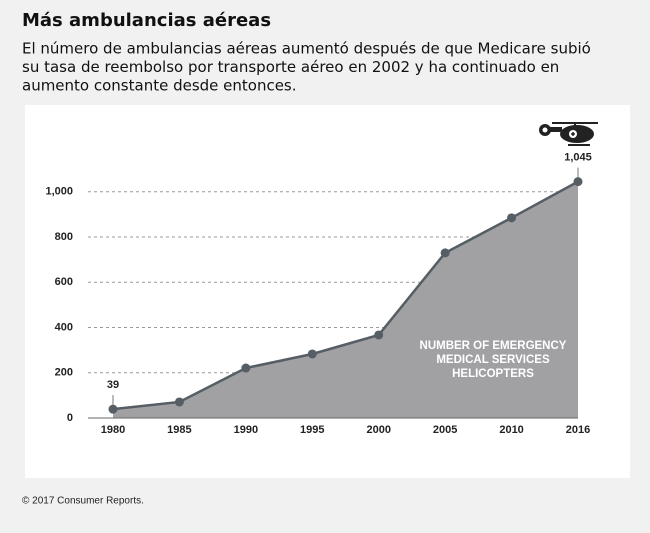 This screenshot has width=650, height=533. I want to click on y-tick-label: 600, so click(64, 282).